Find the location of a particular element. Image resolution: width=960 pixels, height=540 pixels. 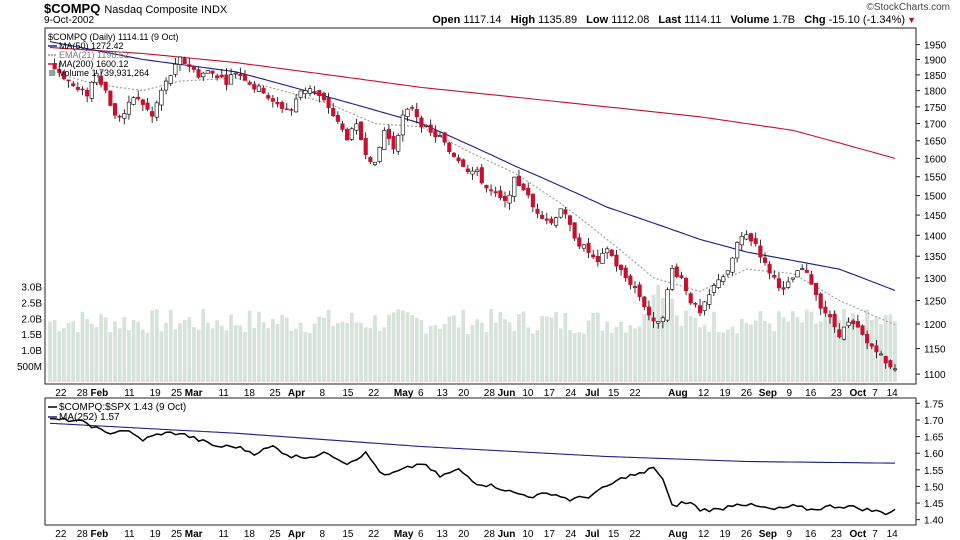

date-tick-label: 6 is located at coordinates (421, 393).